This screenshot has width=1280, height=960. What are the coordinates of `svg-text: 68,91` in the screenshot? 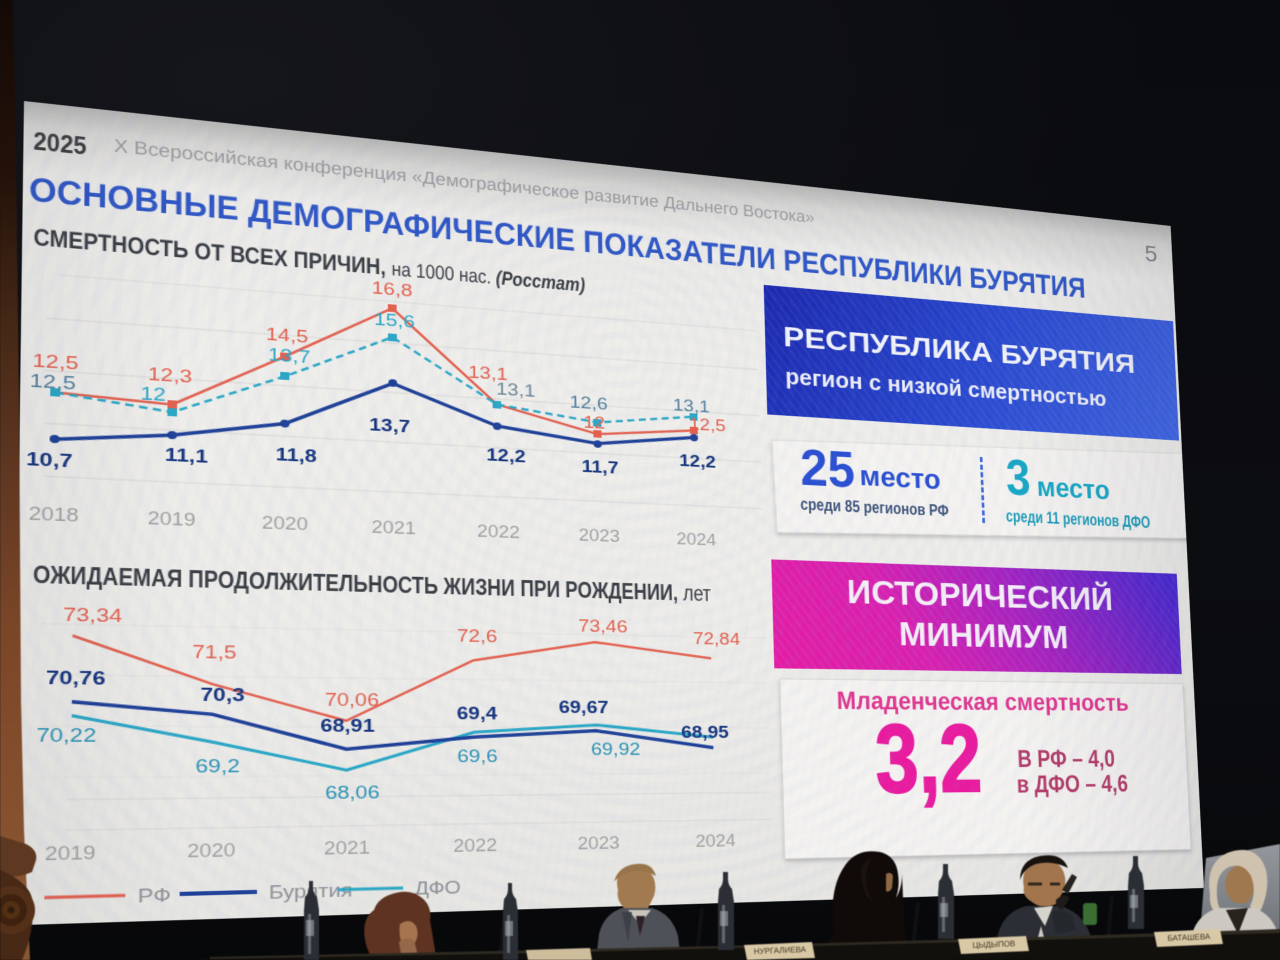 It's located at (347, 725).